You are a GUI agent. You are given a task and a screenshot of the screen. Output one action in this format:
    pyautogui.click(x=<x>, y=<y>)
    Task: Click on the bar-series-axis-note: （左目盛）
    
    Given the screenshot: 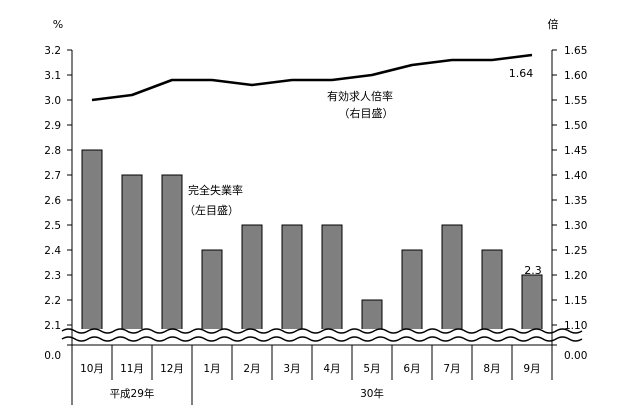 What is the action you would take?
    pyautogui.click(x=211, y=210)
    